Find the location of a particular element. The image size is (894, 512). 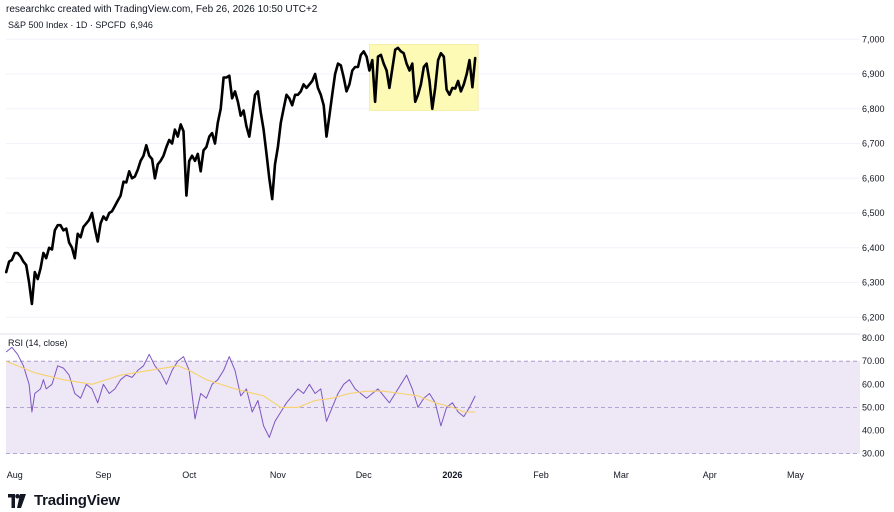

price-tick-label: 6,600 is located at coordinates (873, 178).